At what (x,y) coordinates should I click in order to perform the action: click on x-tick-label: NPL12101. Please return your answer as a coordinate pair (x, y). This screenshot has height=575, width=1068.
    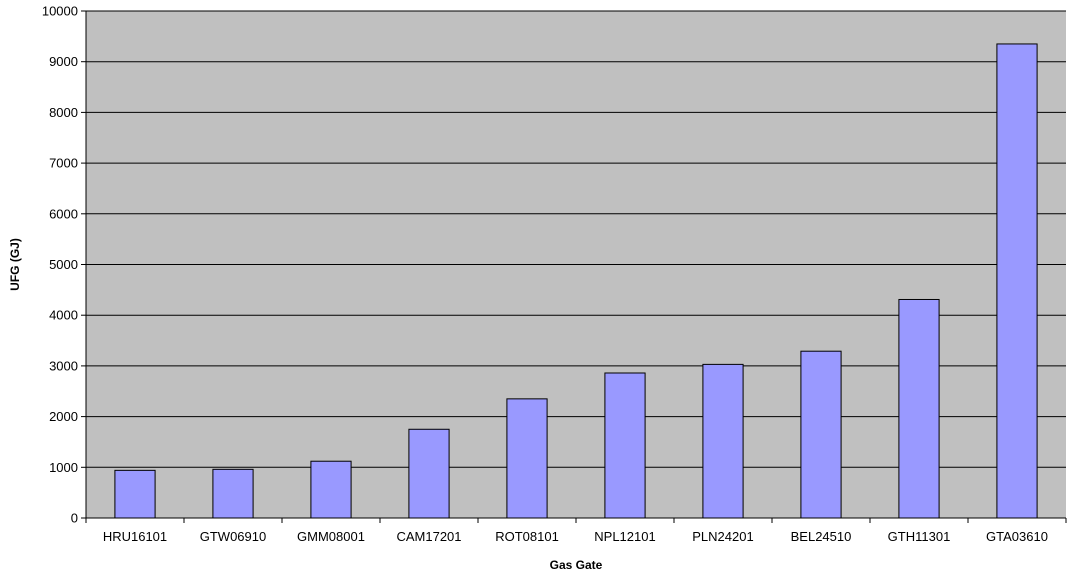
    Looking at the image, I should click on (624, 536).